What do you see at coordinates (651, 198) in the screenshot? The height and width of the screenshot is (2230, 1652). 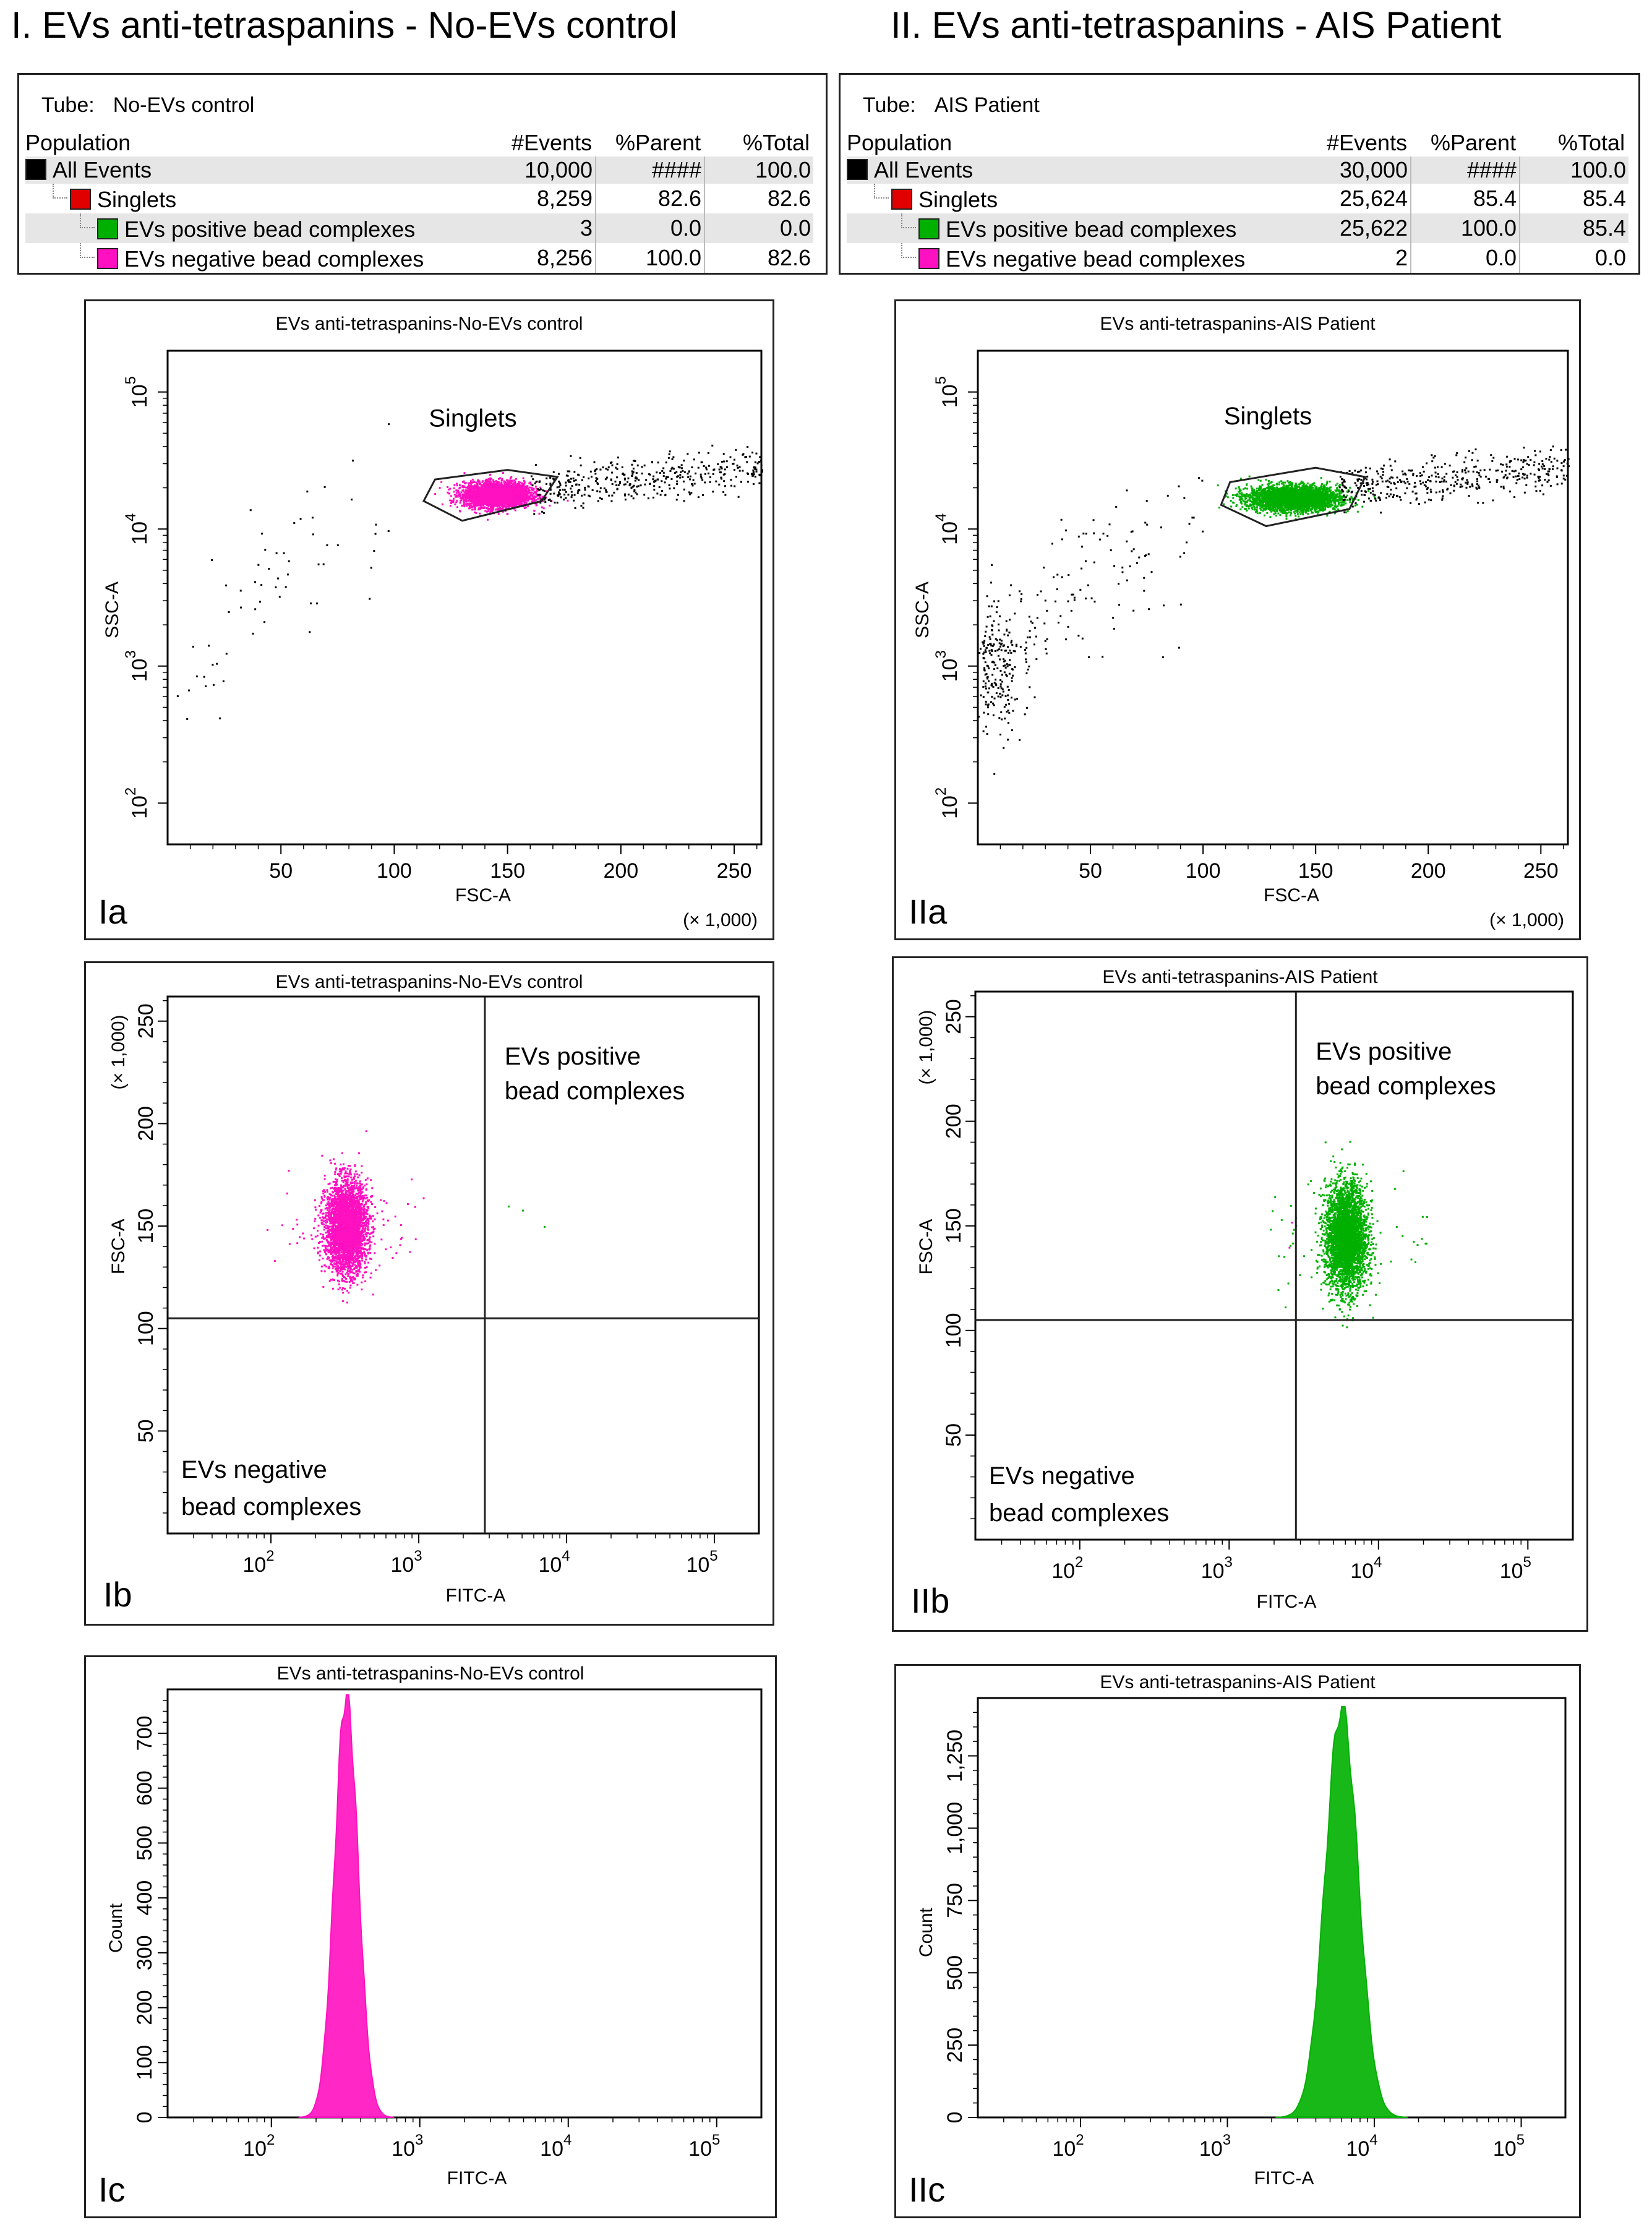 I see `parent-value: 82.6` at bounding box center [651, 198].